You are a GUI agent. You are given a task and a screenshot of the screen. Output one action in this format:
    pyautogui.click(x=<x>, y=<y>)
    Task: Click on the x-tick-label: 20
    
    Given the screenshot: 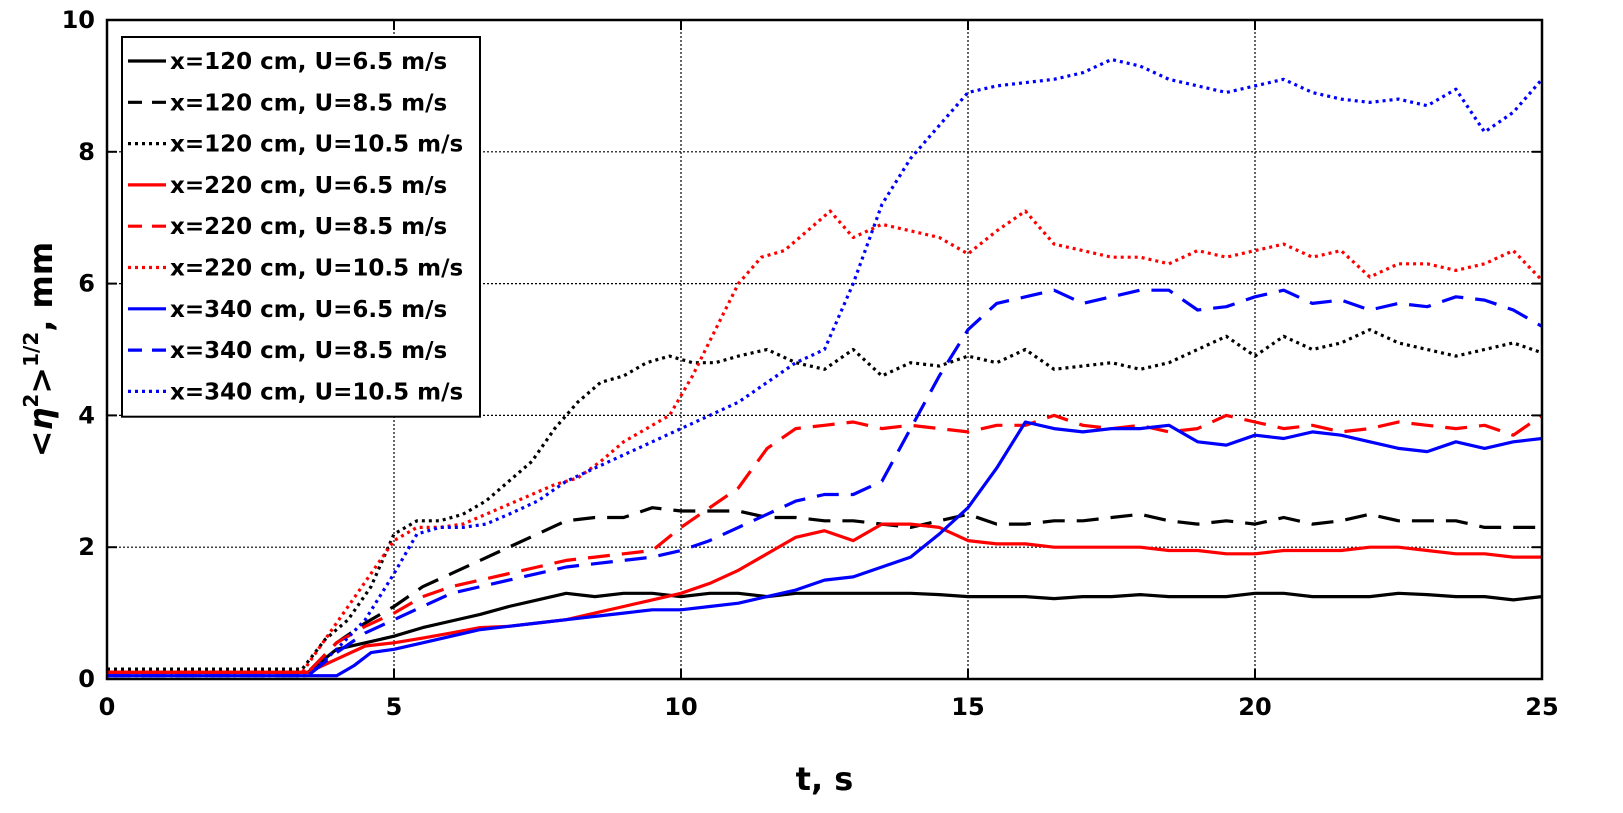 What is the action you would take?
    pyautogui.click(x=1254, y=707)
    